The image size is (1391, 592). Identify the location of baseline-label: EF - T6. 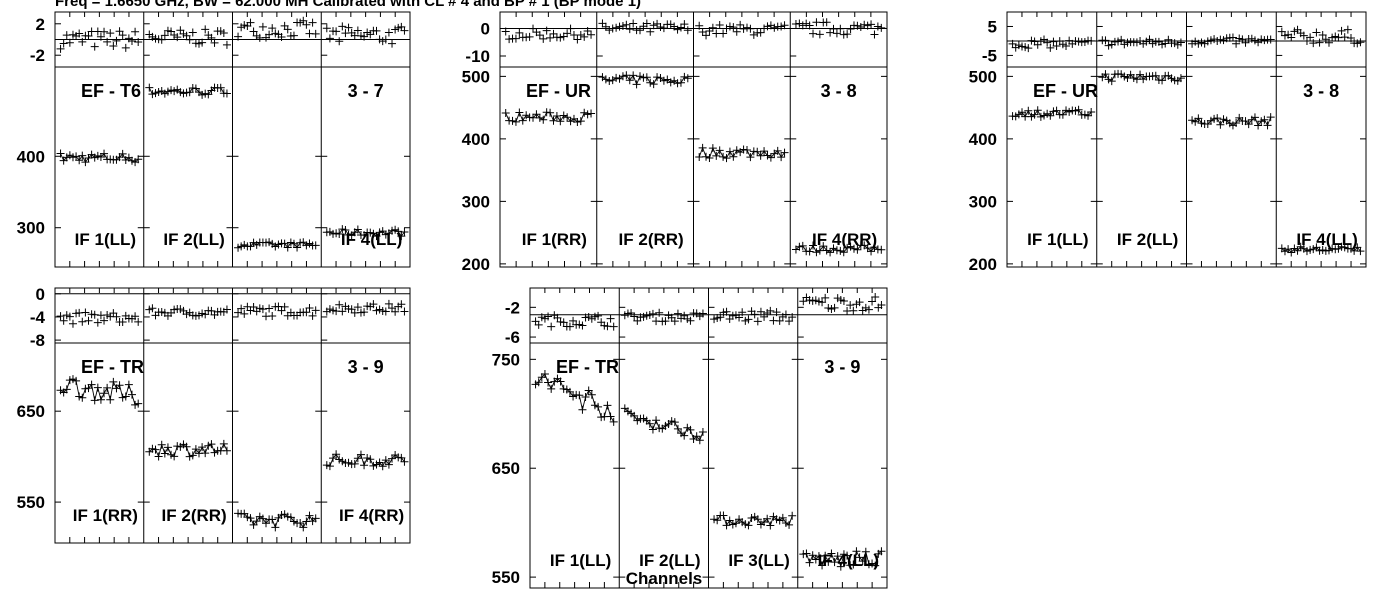
(111, 91).